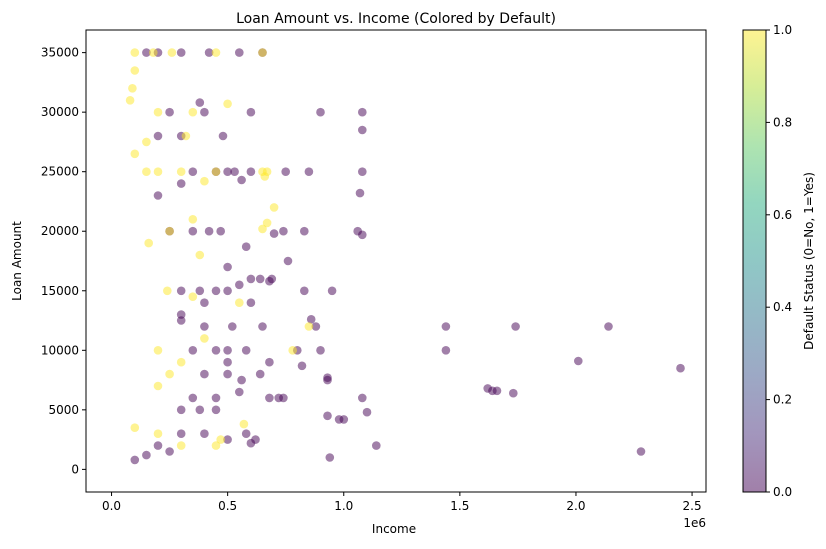 The image size is (826, 549). What do you see at coordinates (227, 506) in the screenshot?
I see `x-tick-label: 0.5` at bounding box center [227, 506].